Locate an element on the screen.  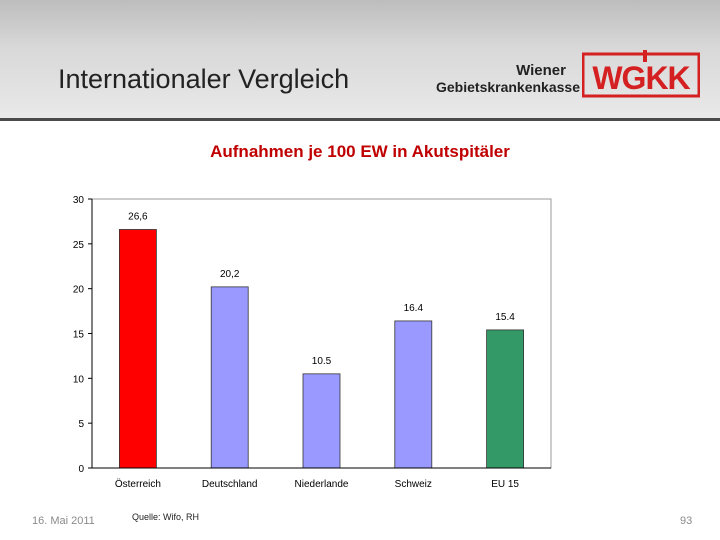
x-tick-label: Deutschland is located at coordinates (230, 484).